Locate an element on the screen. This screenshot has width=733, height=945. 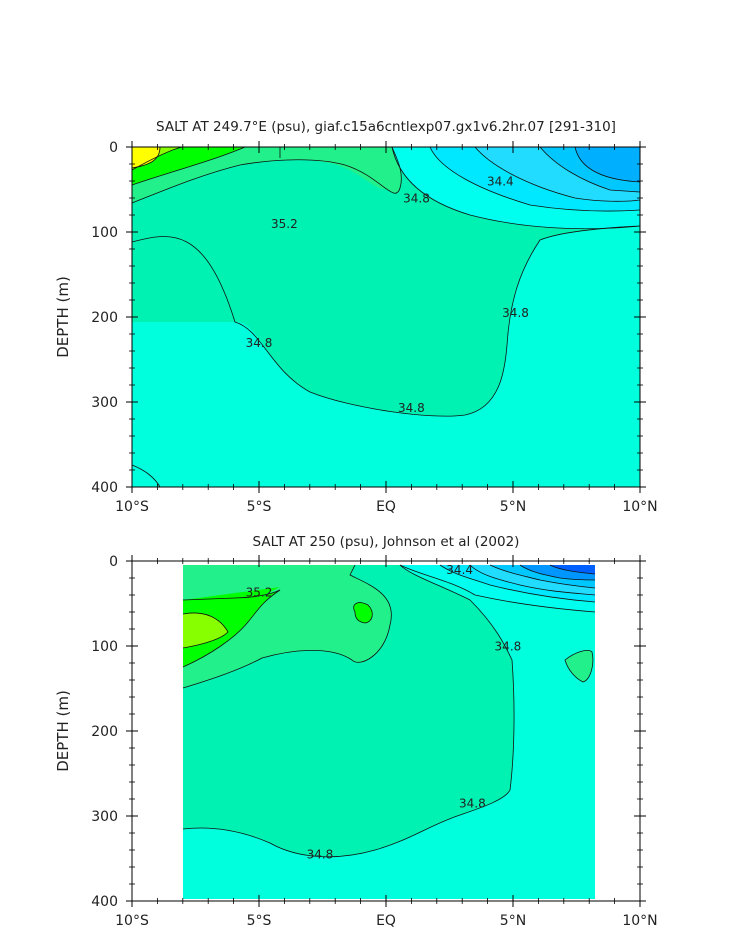
top-contour-labels: 34.4 34.8 35.2 34.8 34.8 34.8 is located at coordinates (387, 294).